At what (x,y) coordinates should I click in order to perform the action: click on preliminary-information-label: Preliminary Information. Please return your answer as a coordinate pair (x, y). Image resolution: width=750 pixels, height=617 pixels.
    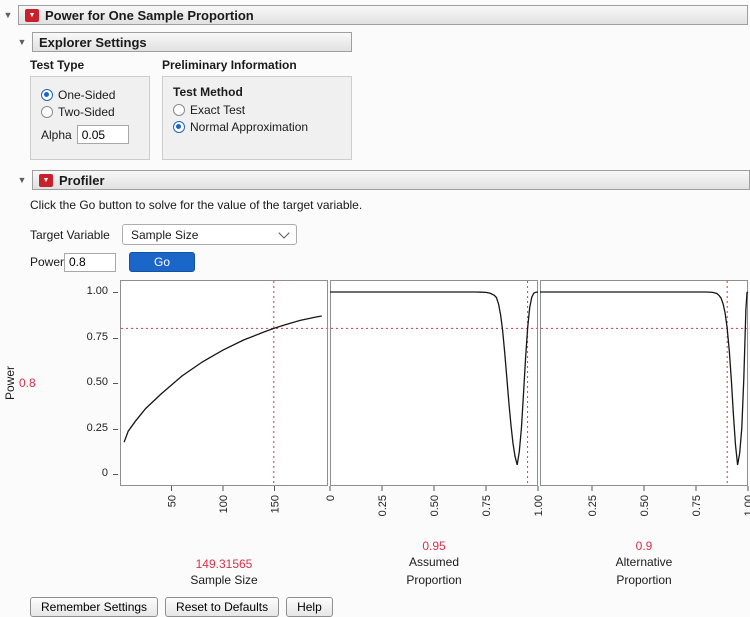
    Looking at the image, I should click on (229, 65).